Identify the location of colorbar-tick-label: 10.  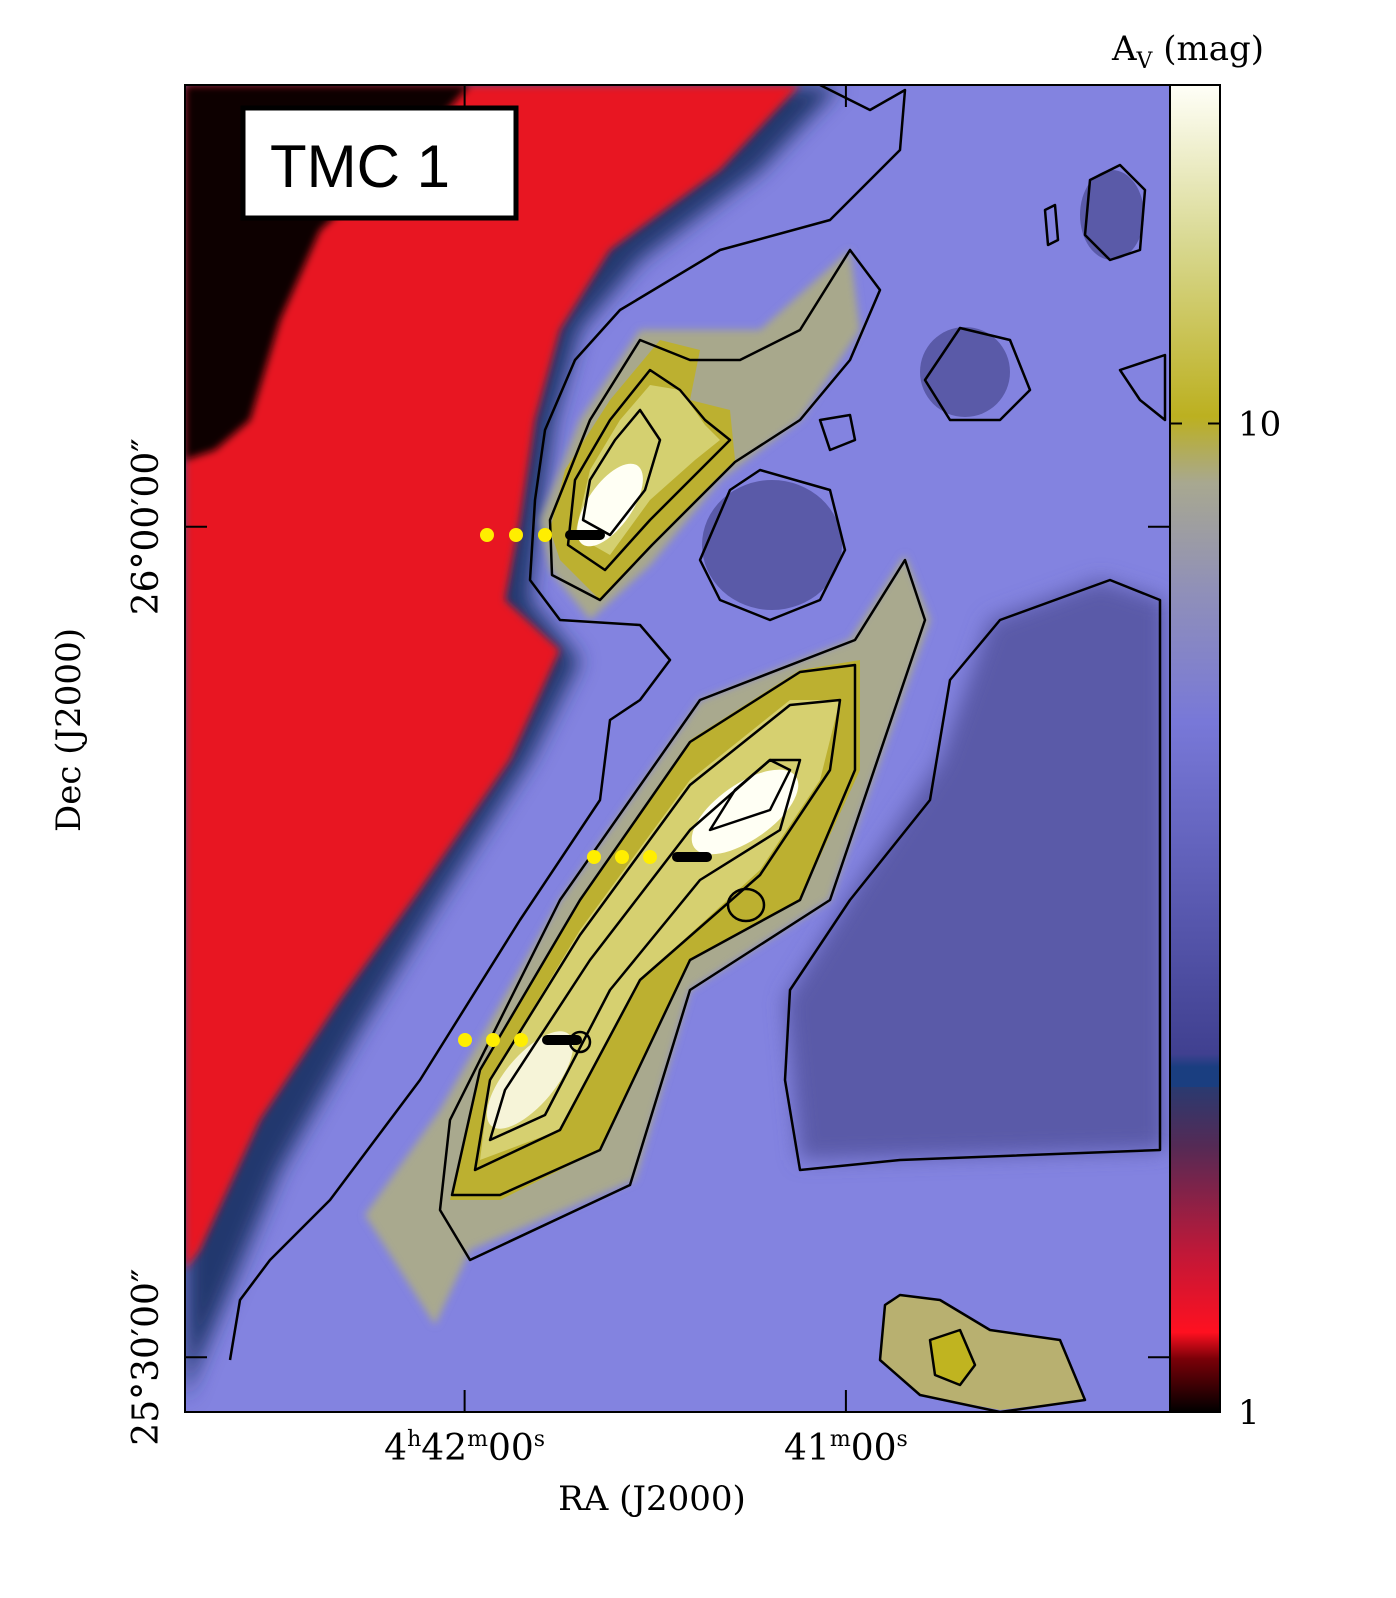
(1259, 424).